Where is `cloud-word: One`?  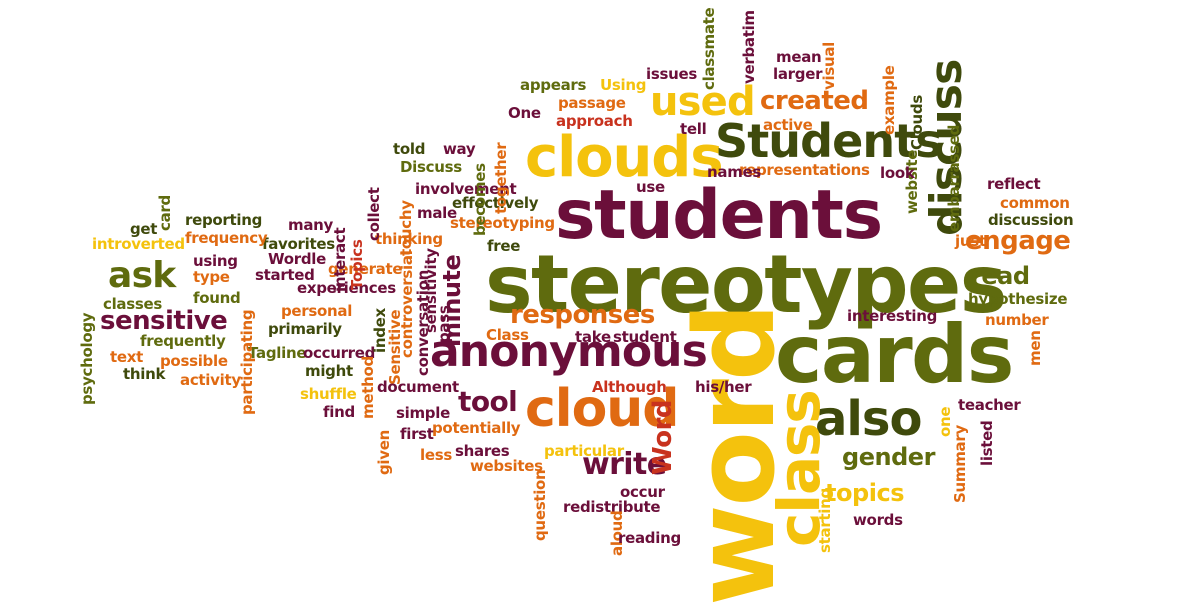
cloud-word: One is located at coordinates (524, 113).